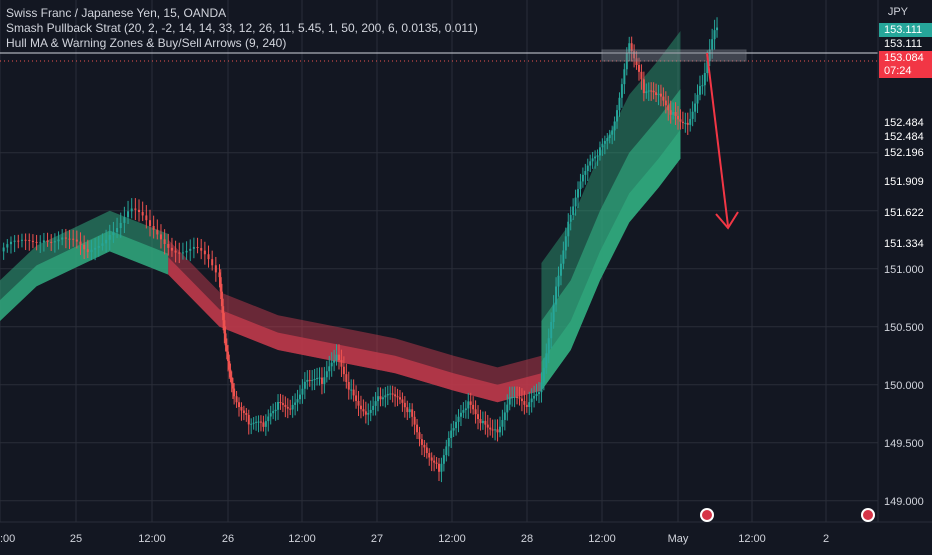 The image size is (932, 555). What do you see at coordinates (707, 515) in the screenshot?
I see `alert-icon` at bounding box center [707, 515].